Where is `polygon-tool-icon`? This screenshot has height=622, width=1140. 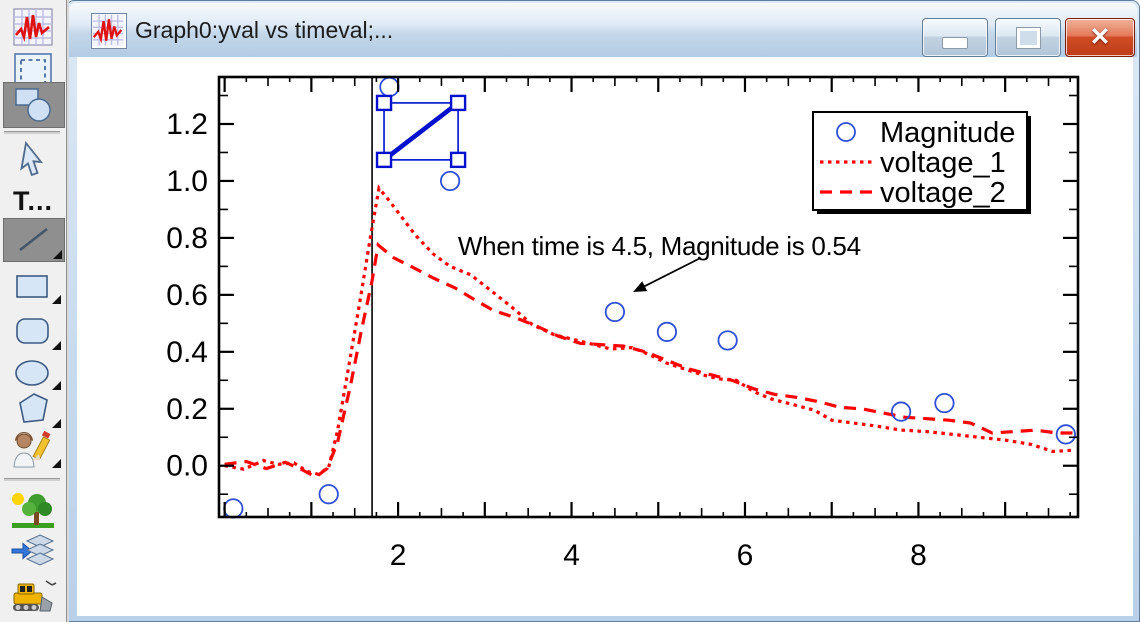
polygon-tool-icon is located at coordinates (33, 408).